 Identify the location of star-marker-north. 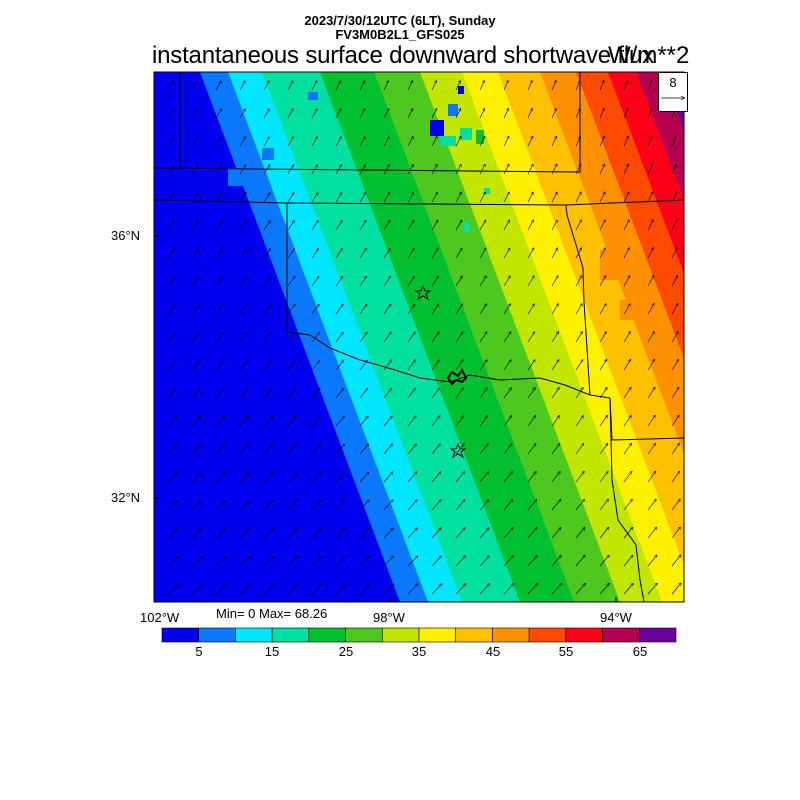
(423, 292).